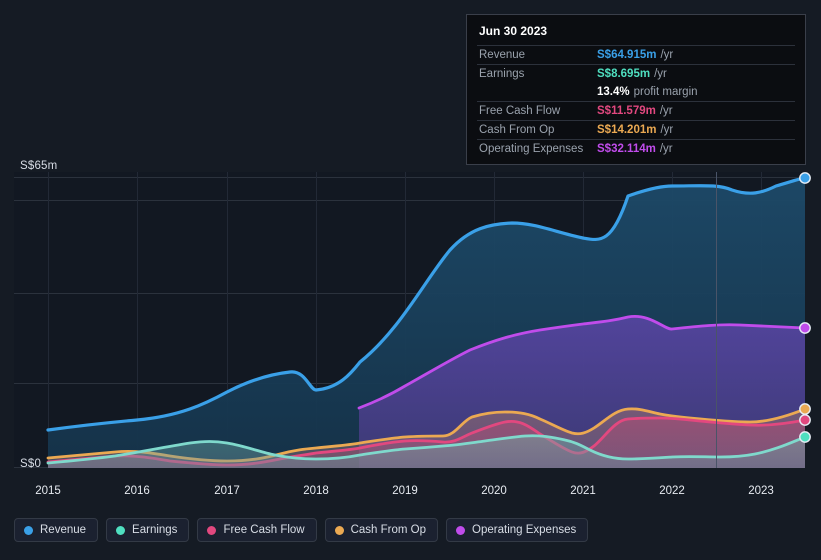 The width and height of the screenshot is (821, 560). What do you see at coordinates (626, 149) in the screenshot?
I see `tooltip-value-operating-expenses: S$32.114m` at bounding box center [626, 149].